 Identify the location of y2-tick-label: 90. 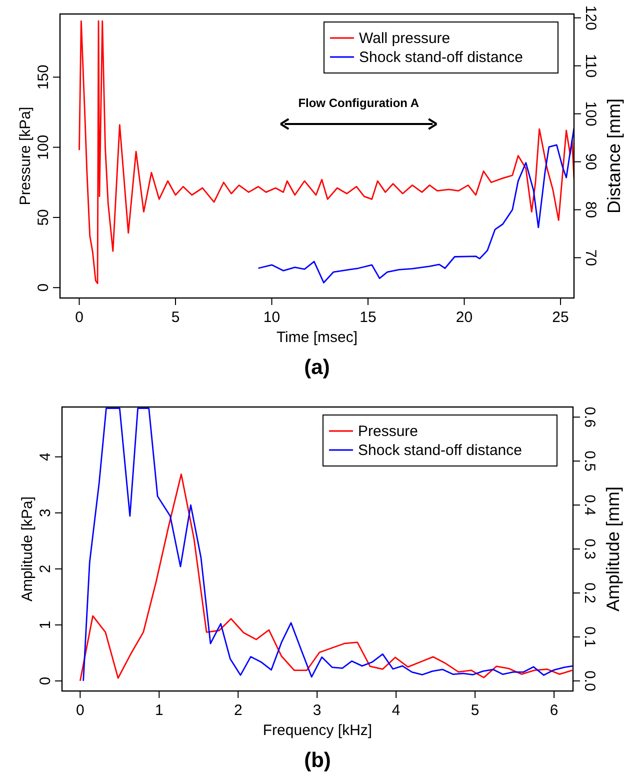
(590, 161).